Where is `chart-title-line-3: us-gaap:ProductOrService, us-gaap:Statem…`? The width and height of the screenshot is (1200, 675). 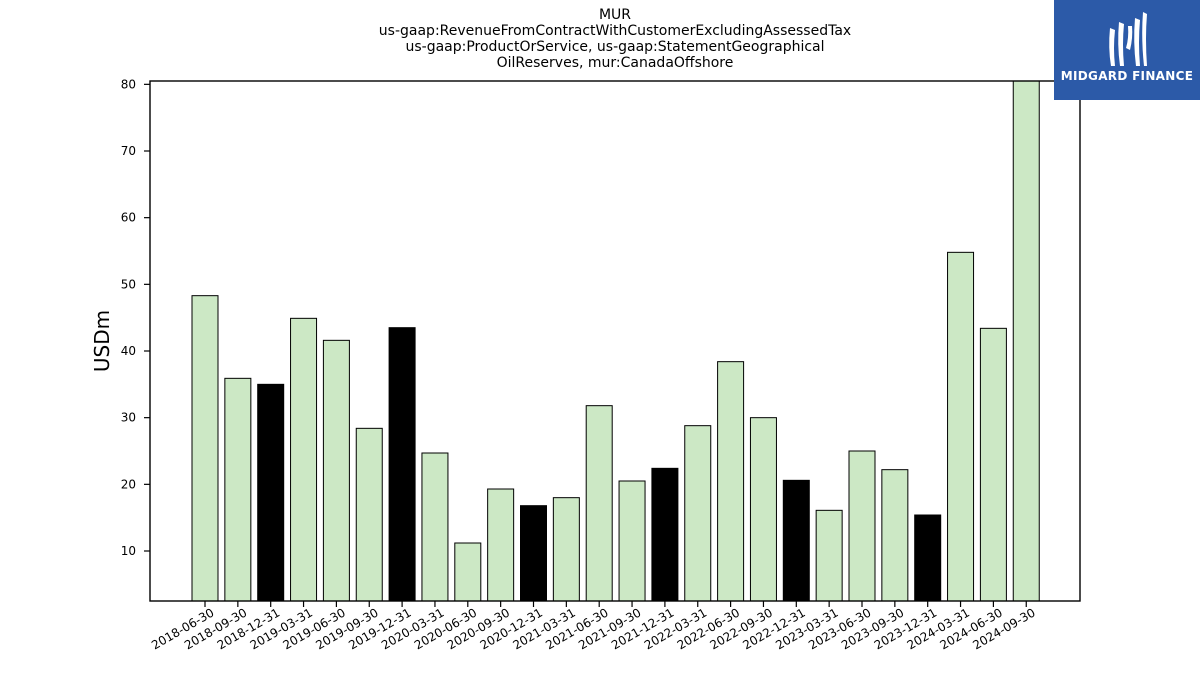
chart-title-line-3: us-gaap:ProductOrService, us-gaap:Statem… is located at coordinates (615, 47).